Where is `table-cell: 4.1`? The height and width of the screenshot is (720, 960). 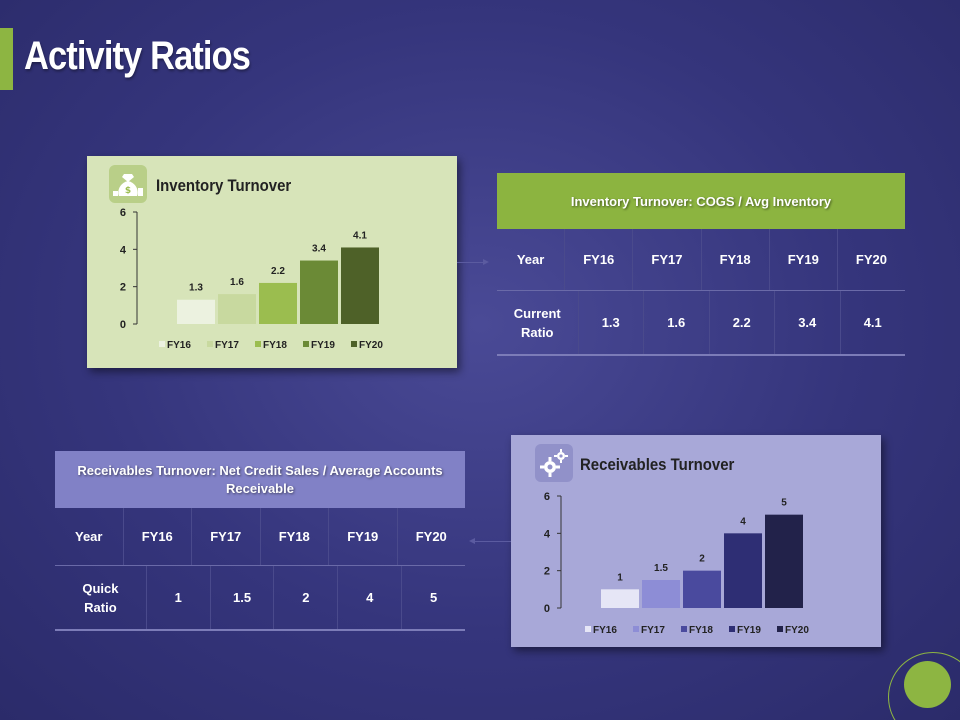
table-cell: 4.1 is located at coordinates (872, 322).